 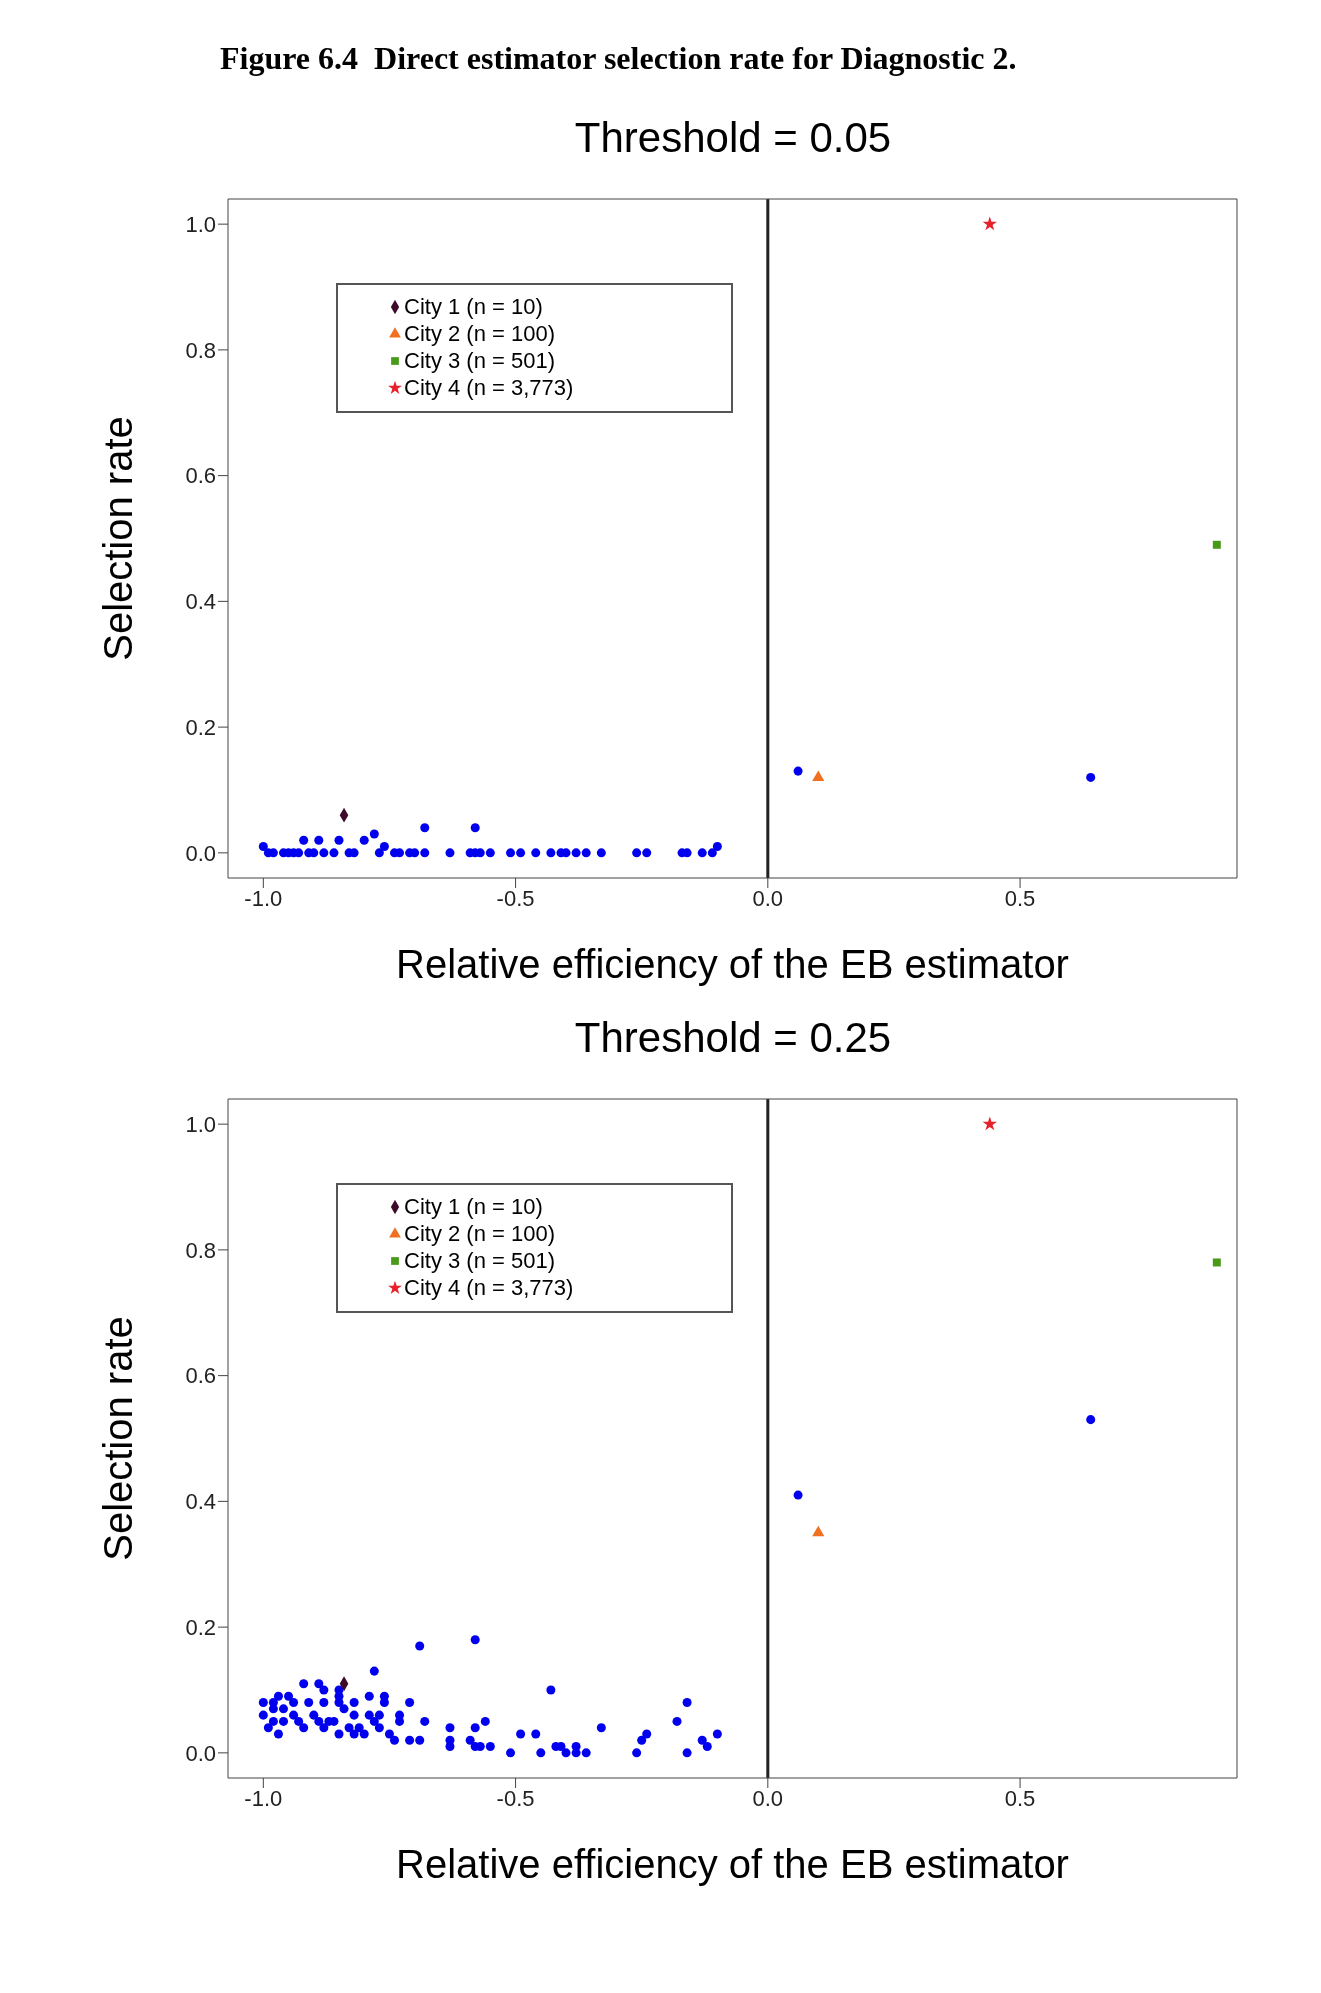 What do you see at coordinates (733, 1038) in the screenshot?
I see `chart-title: Threshold = 0.25` at bounding box center [733, 1038].